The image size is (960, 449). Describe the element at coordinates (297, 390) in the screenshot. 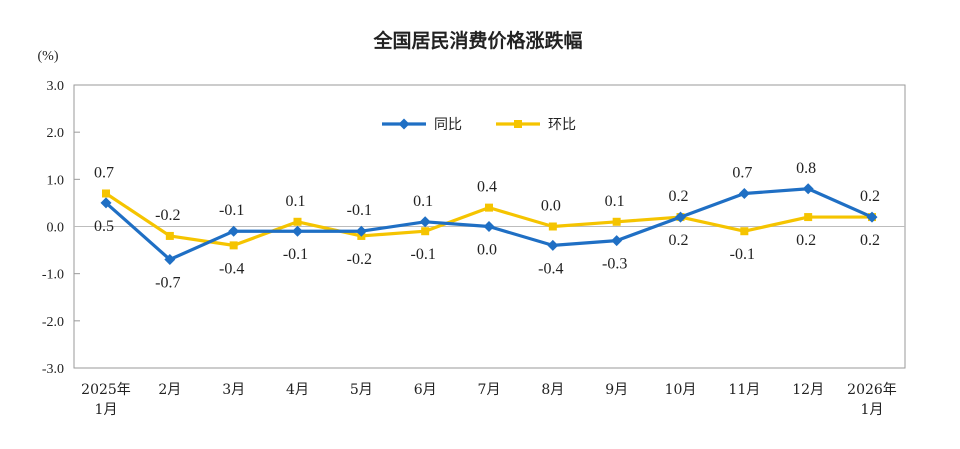

I see `x-tick-label: 4月` at that location.